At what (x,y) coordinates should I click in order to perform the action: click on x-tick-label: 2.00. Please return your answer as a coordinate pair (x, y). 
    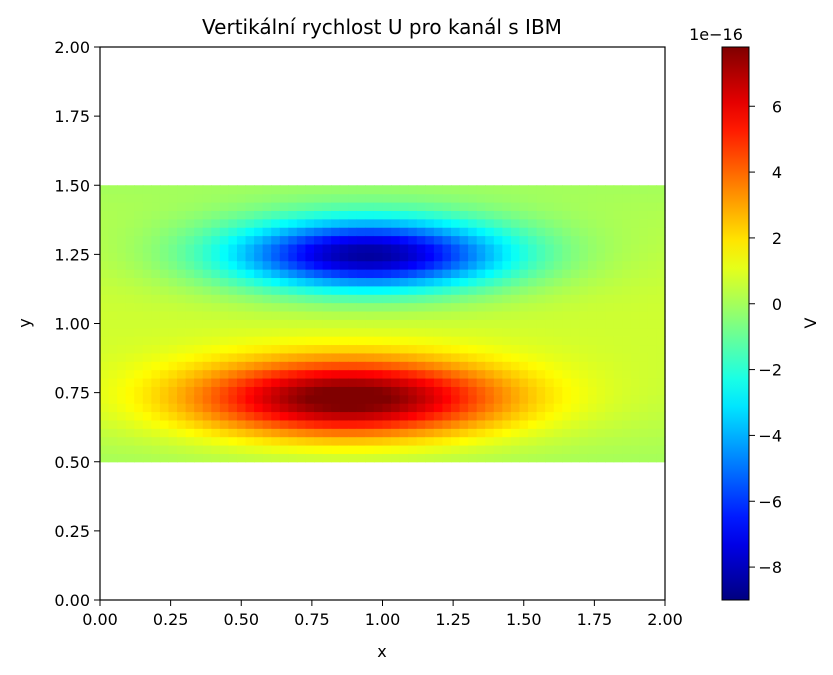
    Looking at the image, I should click on (665, 619).